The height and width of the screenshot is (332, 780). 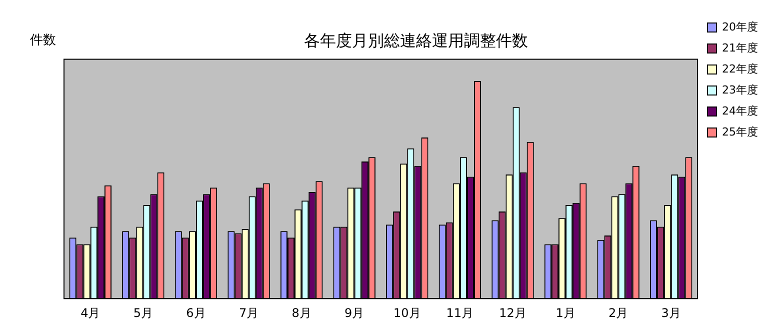 What do you see at coordinates (90, 313) in the screenshot?
I see `x-tick-label: 4月` at bounding box center [90, 313].